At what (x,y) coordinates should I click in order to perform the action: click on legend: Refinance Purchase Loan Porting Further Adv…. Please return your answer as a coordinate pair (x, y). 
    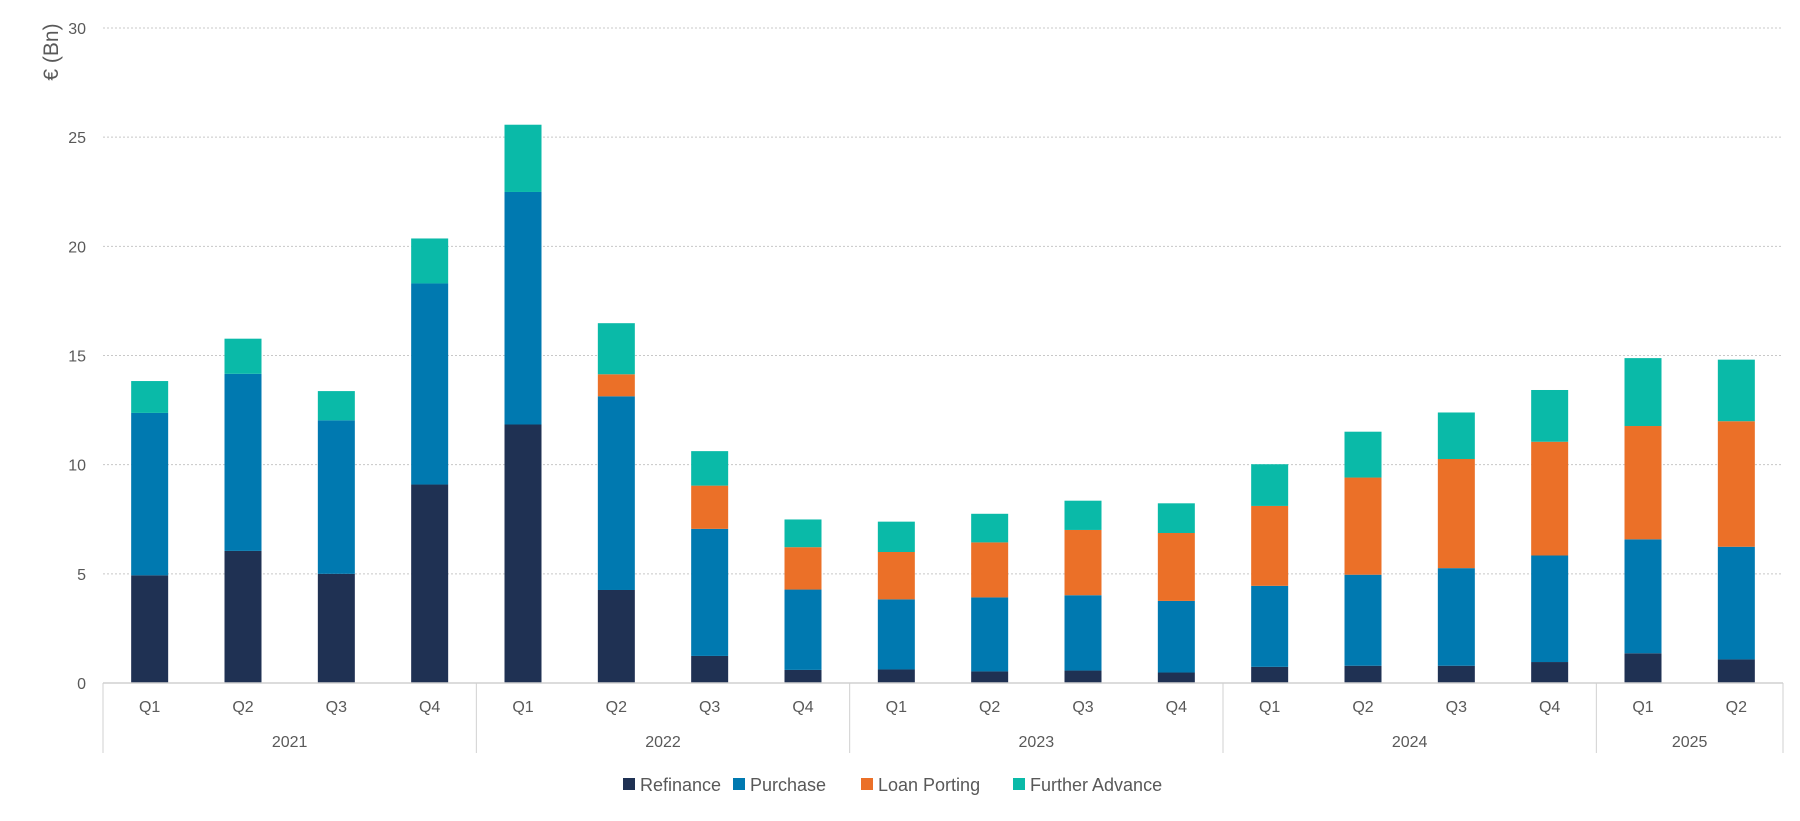
    Looking at the image, I should click on (892, 785).